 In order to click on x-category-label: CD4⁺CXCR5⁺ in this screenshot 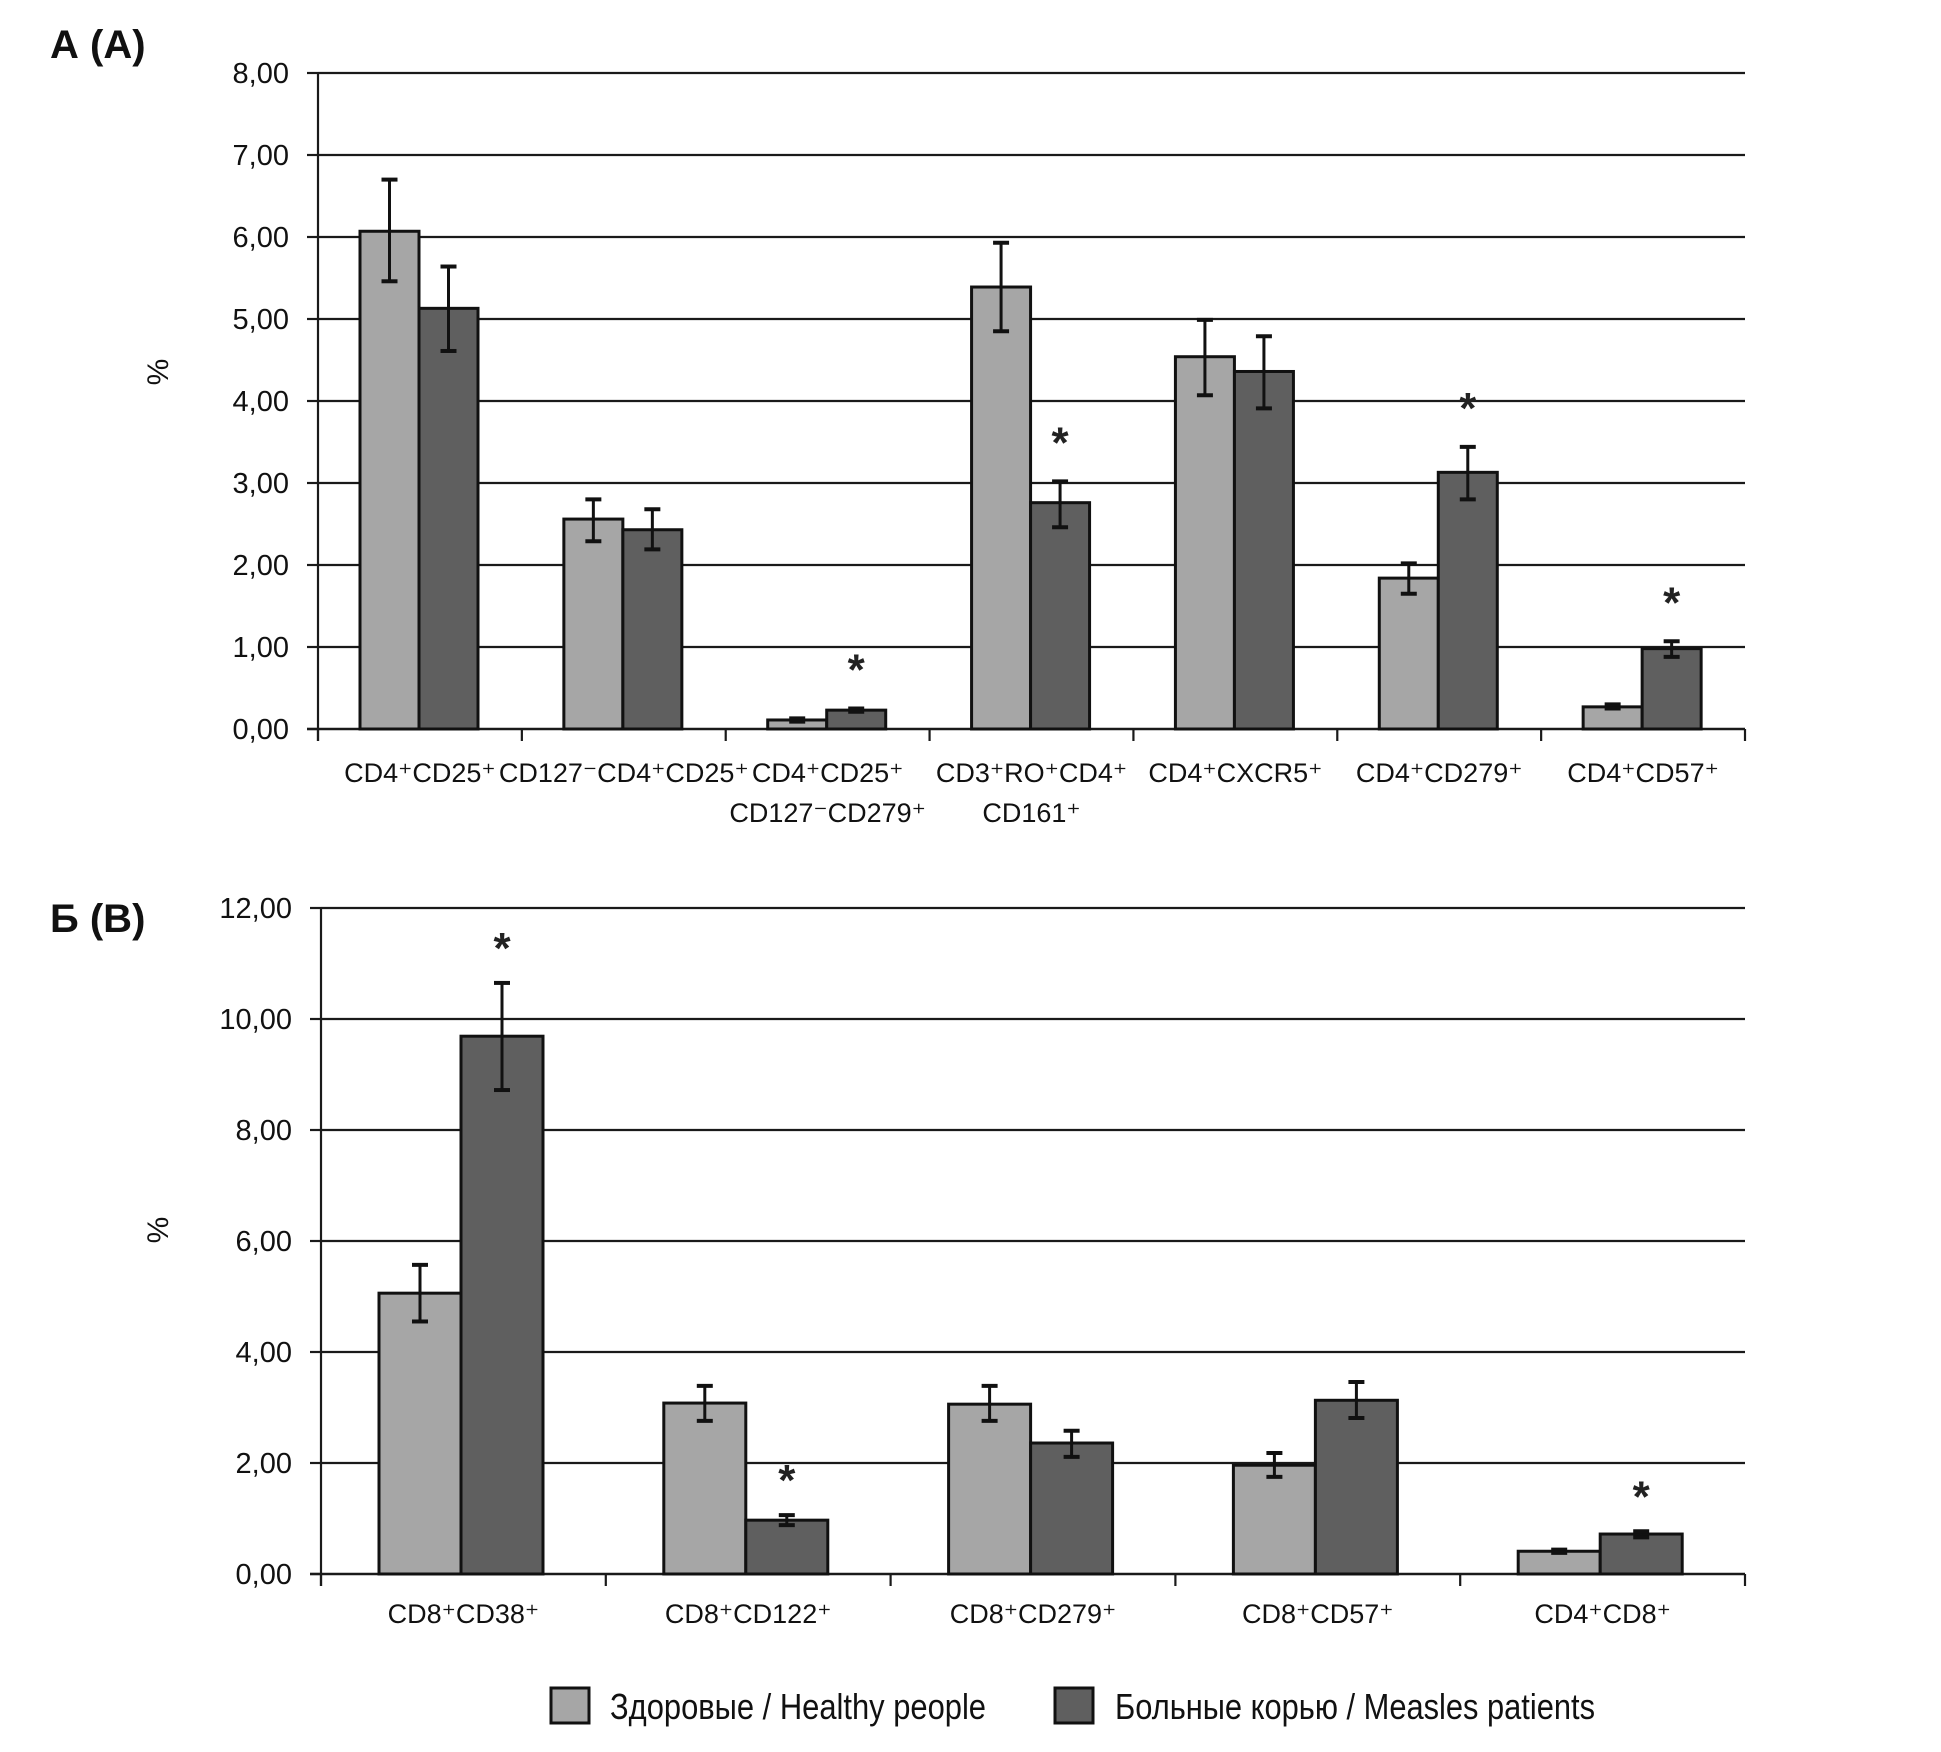, I will do `click(1235, 773)`.